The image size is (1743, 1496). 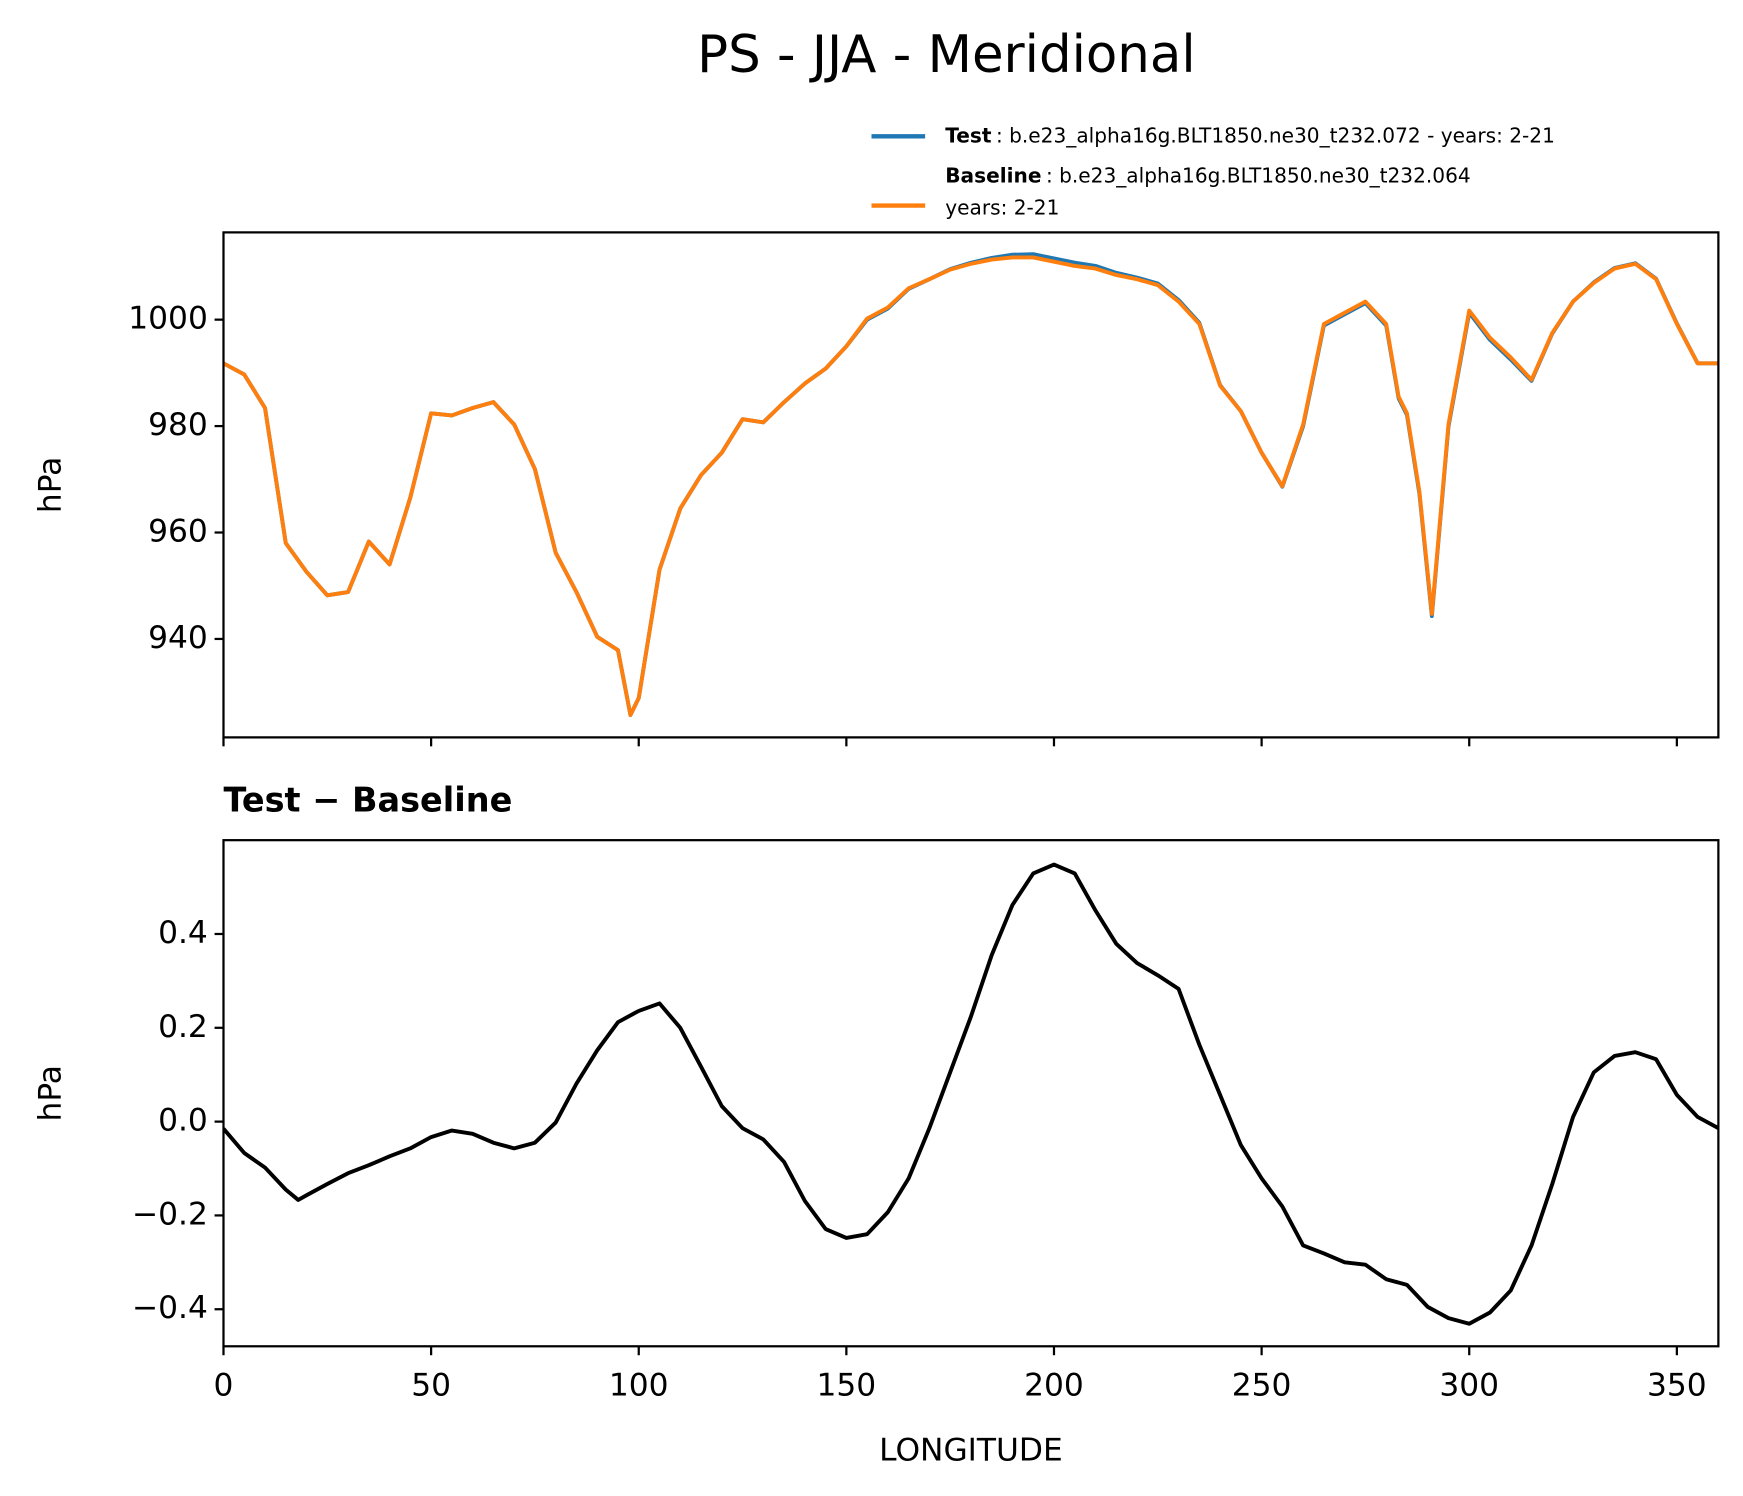 What do you see at coordinates (183, 1027) in the screenshot?
I see `y-tick-label: 0.2` at bounding box center [183, 1027].